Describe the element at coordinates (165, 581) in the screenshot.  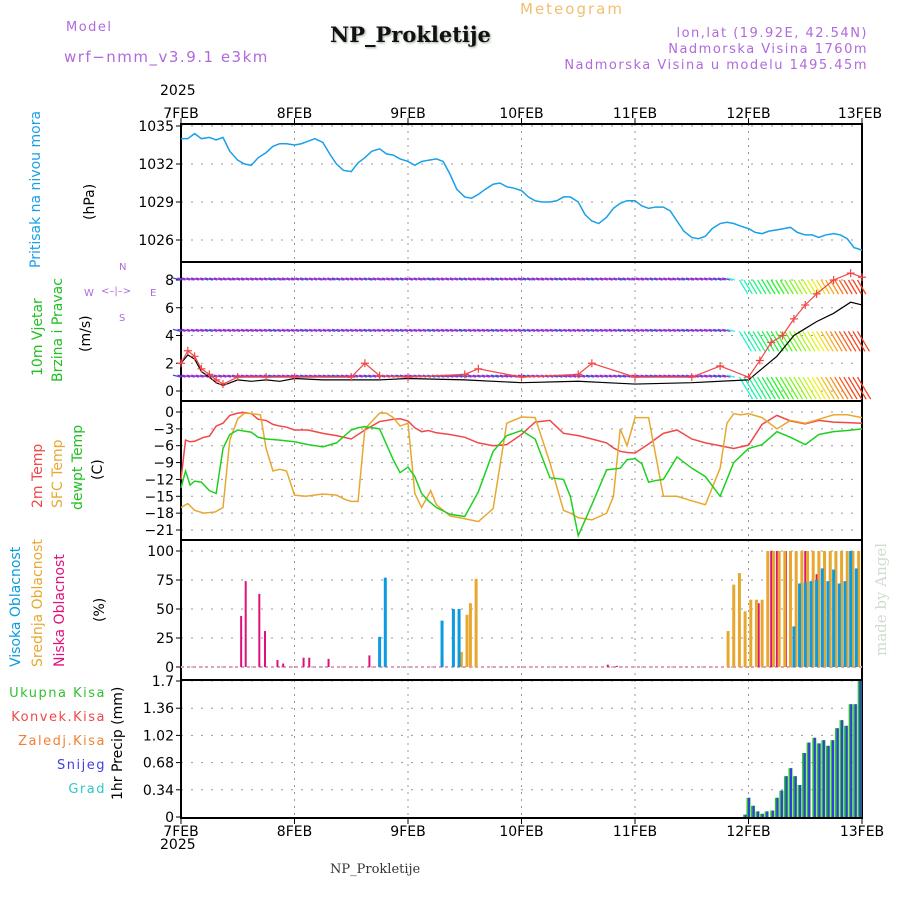
I see `y-tick-label: 75` at that location.